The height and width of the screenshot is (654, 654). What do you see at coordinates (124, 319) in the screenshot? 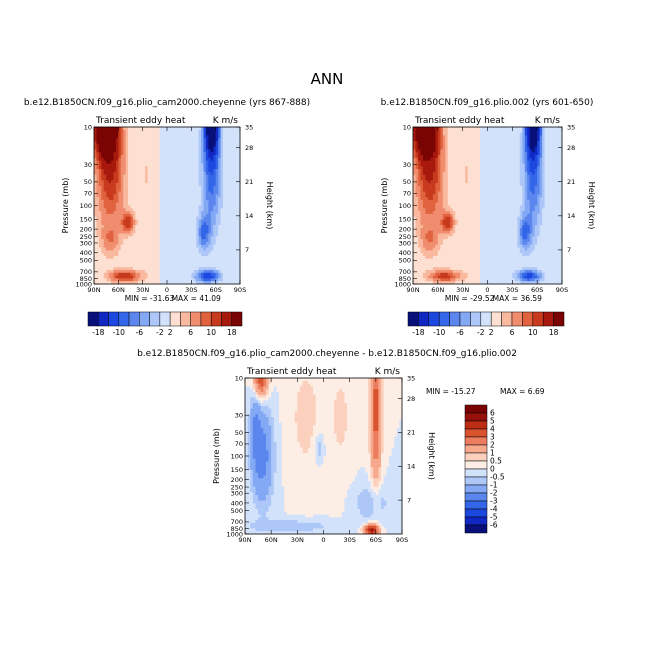
I see `colorbar-box` at bounding box center [124, 319].